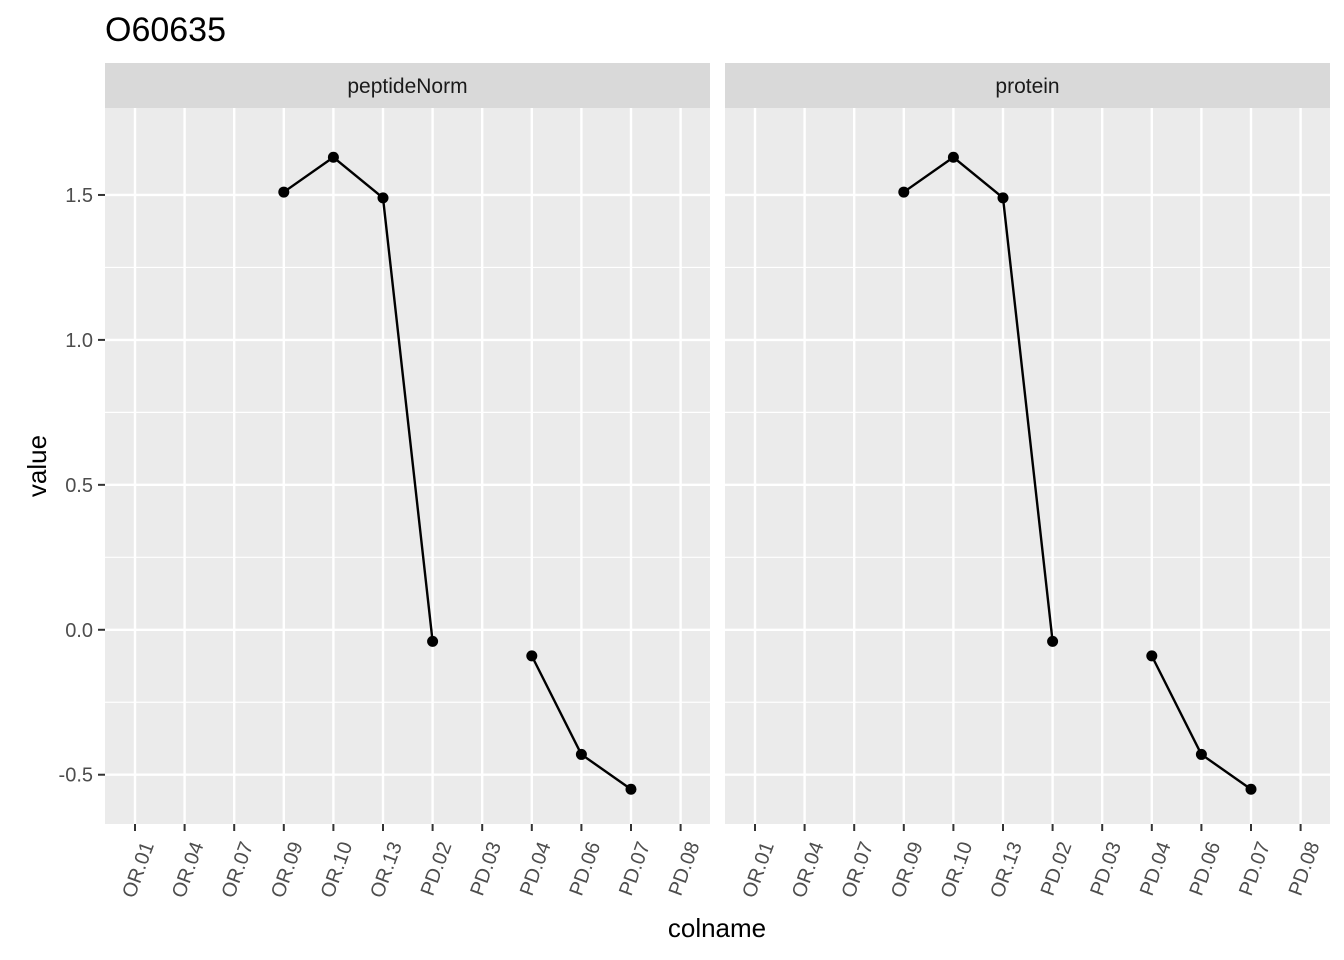 The height and width of the screenshot is (960, 1344). What do you see at coordinates (79, 196) in the screenshot?
I see `y-tick-label: 1.5` at bounding box center [79, 196].